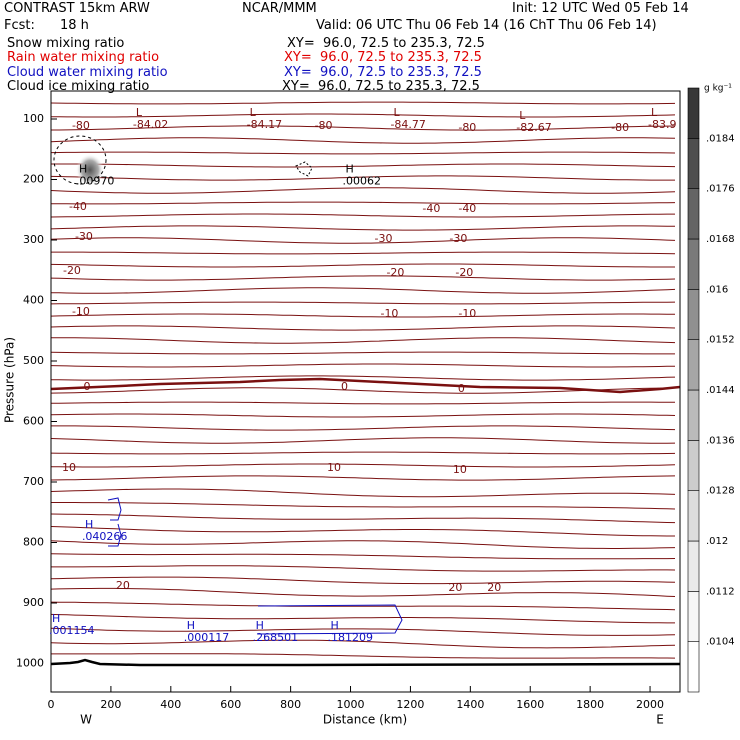  I want to click on x-tick-label: 1800, so click(590, 704).